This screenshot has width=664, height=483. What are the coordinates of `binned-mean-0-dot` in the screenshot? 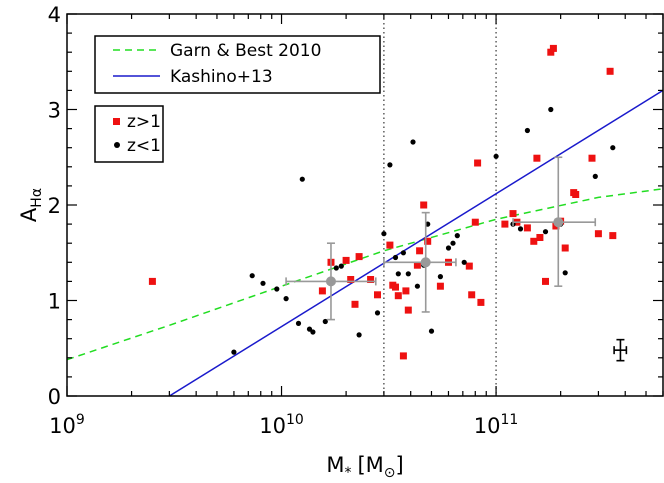 It's located at (330, 281).